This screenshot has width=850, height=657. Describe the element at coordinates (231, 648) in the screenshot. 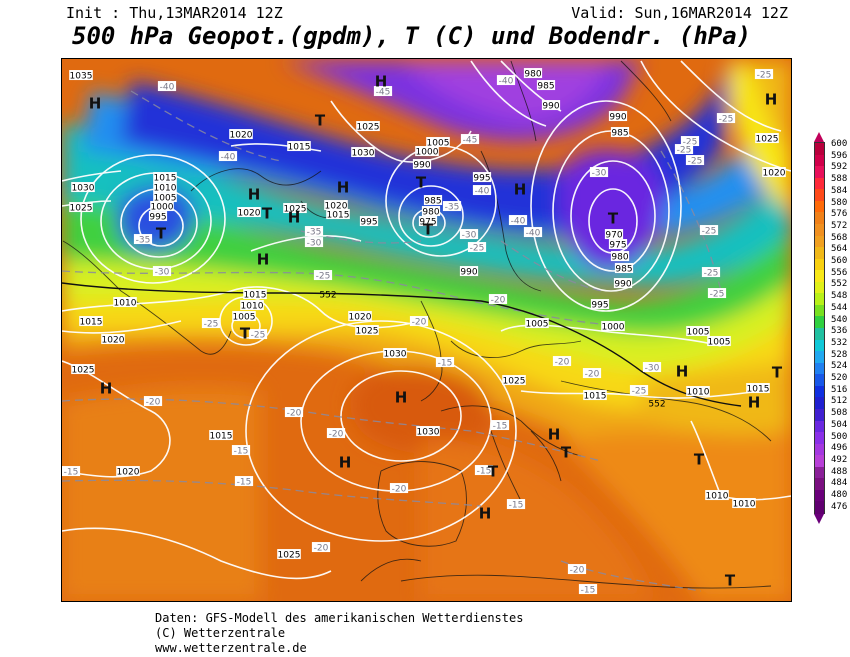

I see `credits-website: www.wetterzentrale.de` at that location.